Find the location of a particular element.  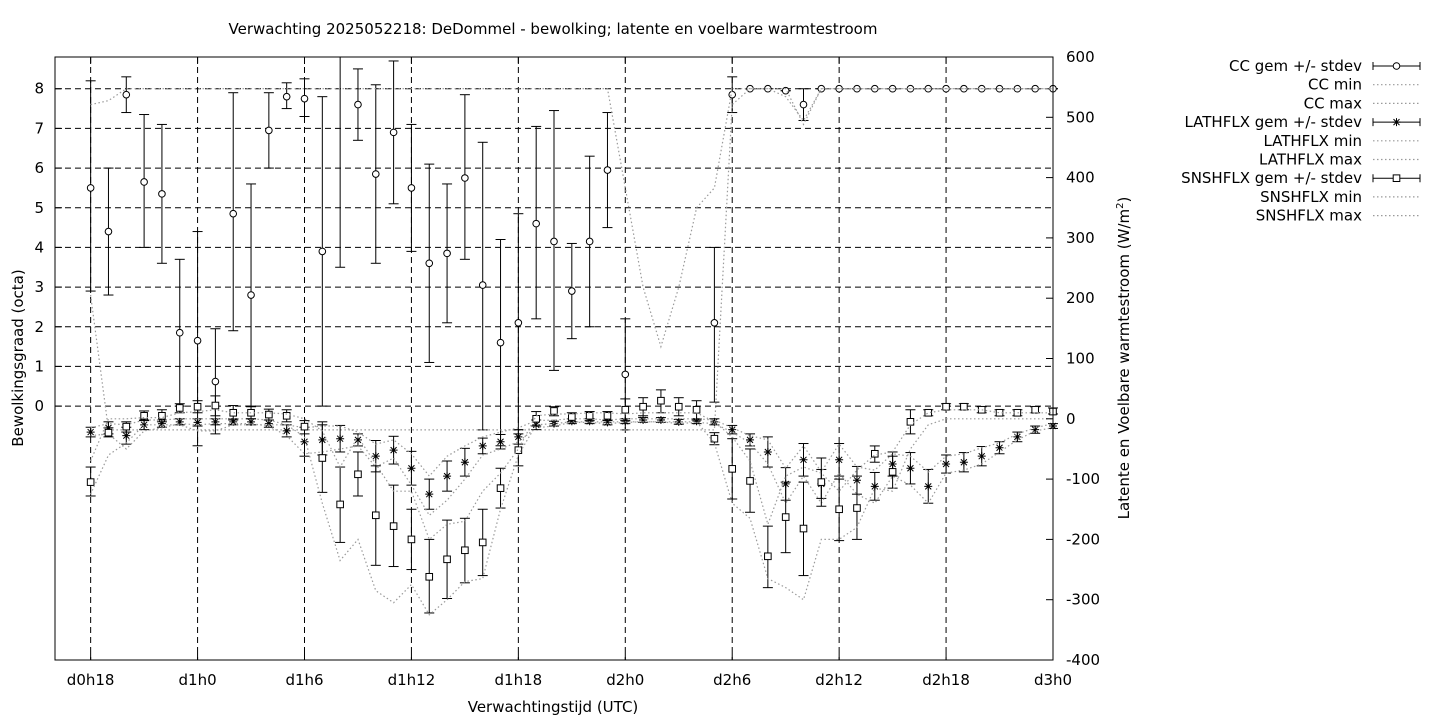

y-tick-label: 7 is located at coordinates (39, 128).